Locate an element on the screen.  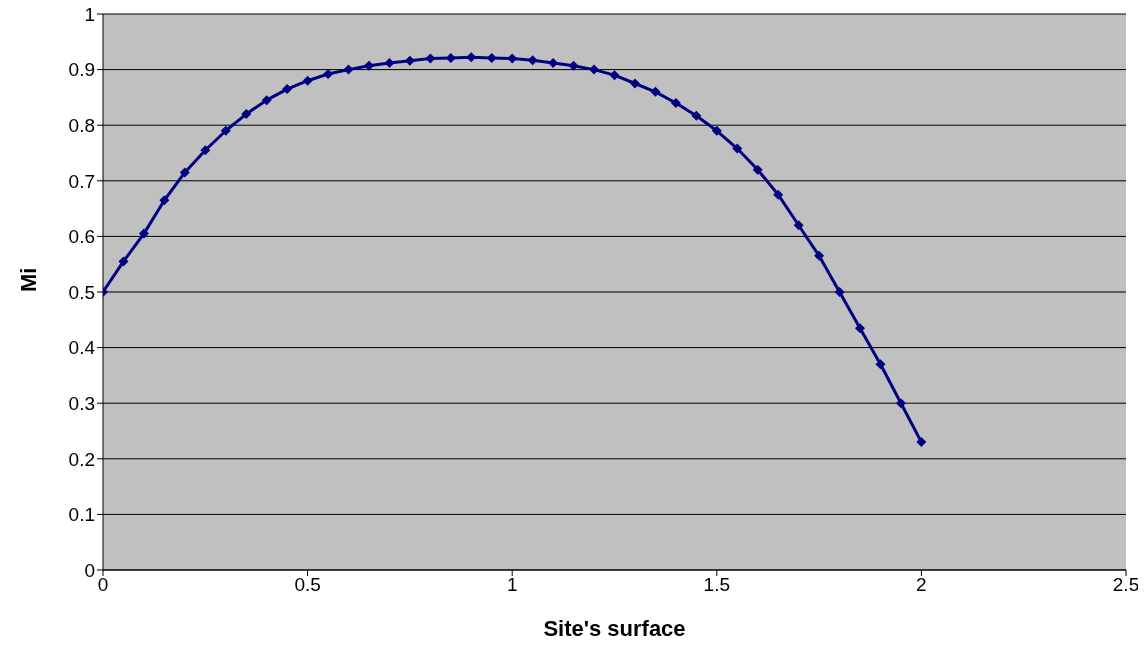
y-tick-label: 0.7 is located at coordinates (81, 181).